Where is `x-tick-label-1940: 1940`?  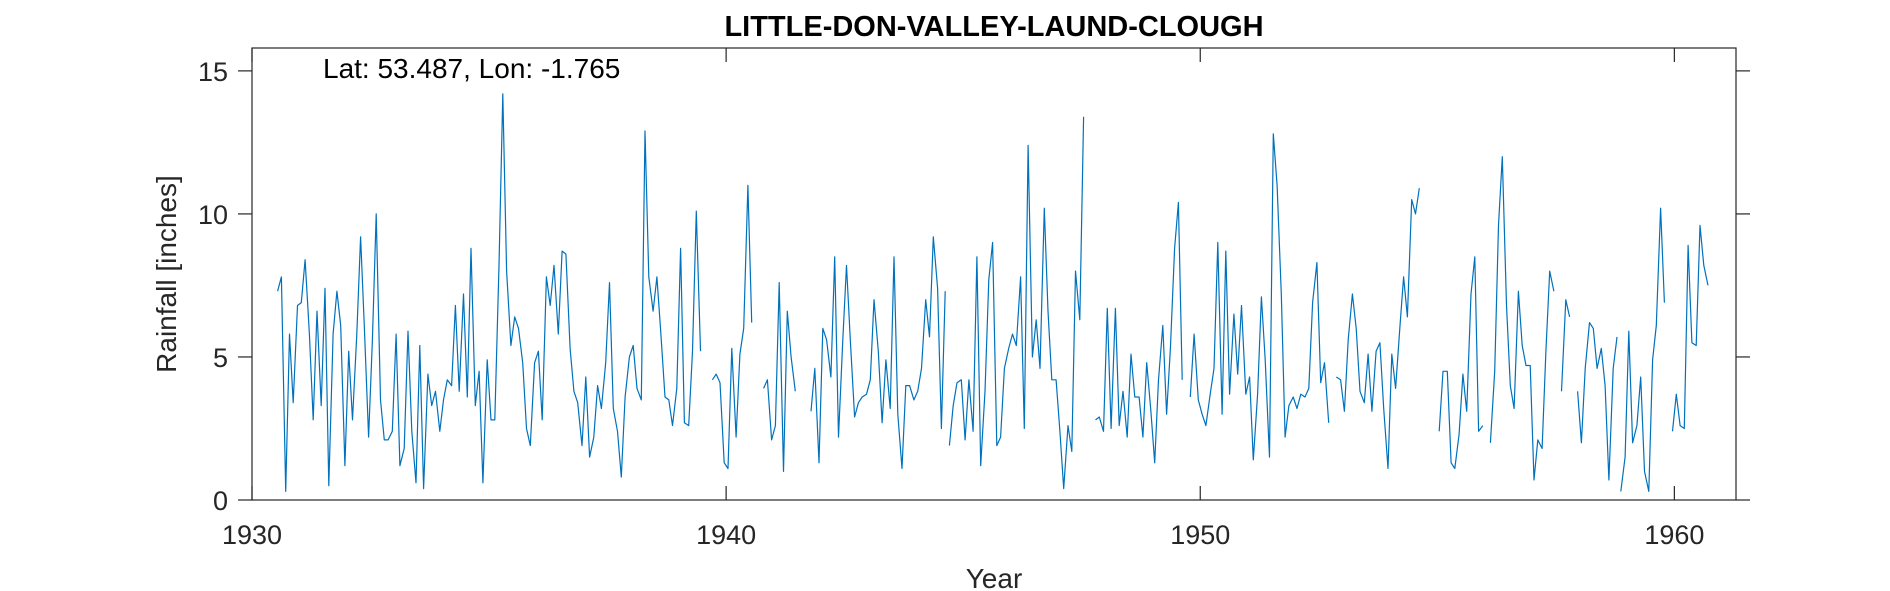 x-tick-label-1940: 1940 is located at coordinates (726, 535).